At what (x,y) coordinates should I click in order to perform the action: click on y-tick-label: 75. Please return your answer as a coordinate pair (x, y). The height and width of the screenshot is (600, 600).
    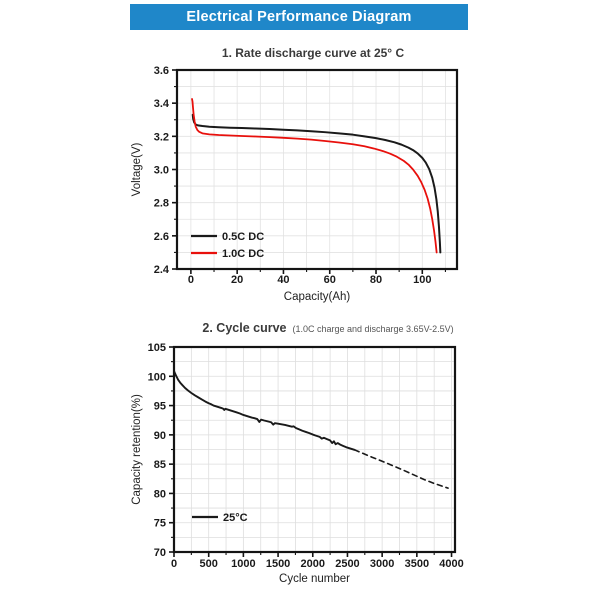
    Looking at the image, I should click on (160, 524).